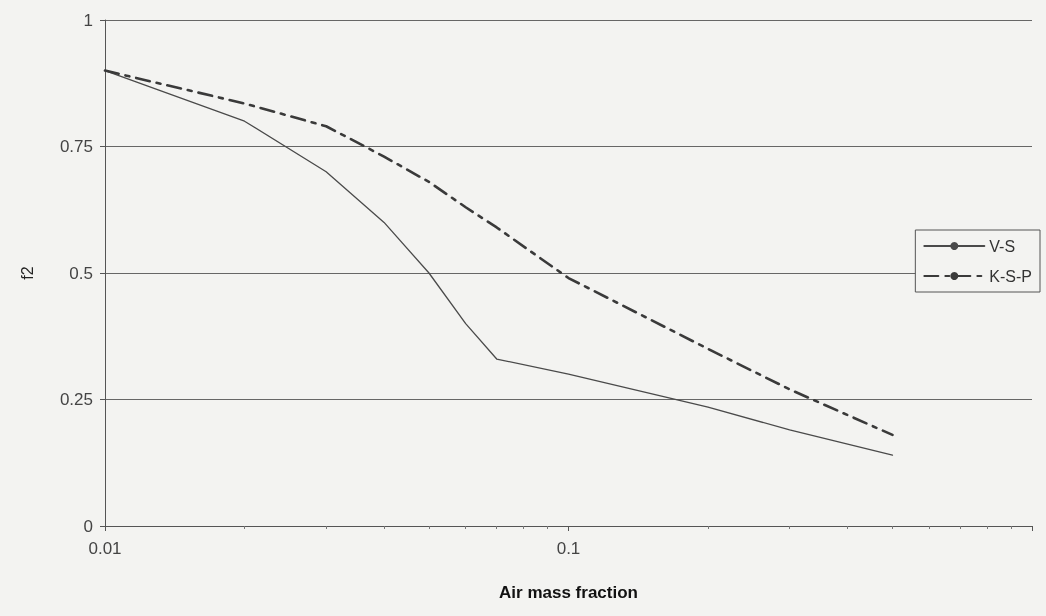 The width and height of the screenshot is (1046, 616). What do you see at coordinates (81, 273) in the screenshot?
I see `y-tick-label: 0.5` at bounding box center [81, 273].